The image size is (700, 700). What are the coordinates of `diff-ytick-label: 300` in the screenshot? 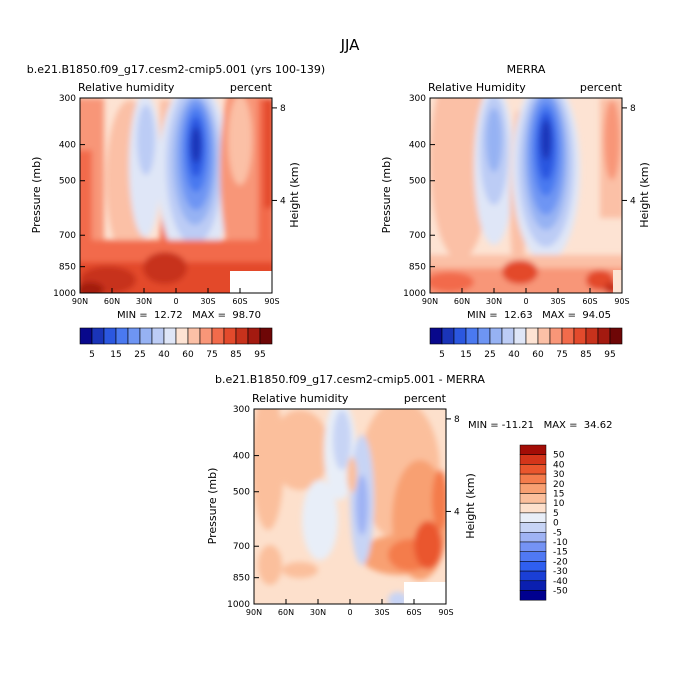 It's located at (241, 410).